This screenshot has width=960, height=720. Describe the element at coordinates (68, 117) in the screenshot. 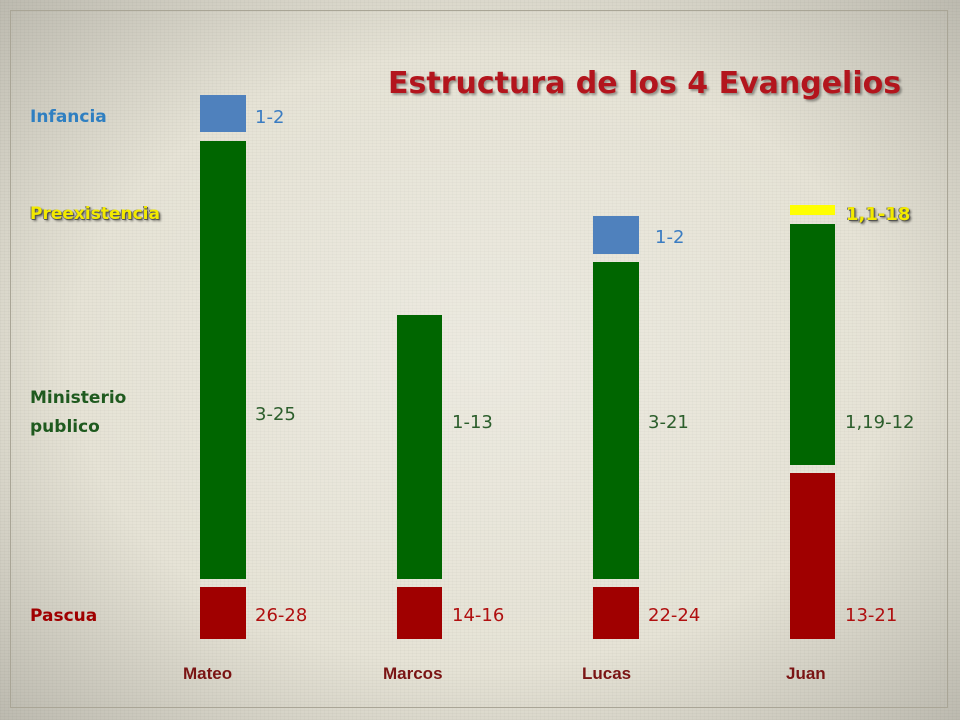

I see `category-infancia: Infancia` at that location.